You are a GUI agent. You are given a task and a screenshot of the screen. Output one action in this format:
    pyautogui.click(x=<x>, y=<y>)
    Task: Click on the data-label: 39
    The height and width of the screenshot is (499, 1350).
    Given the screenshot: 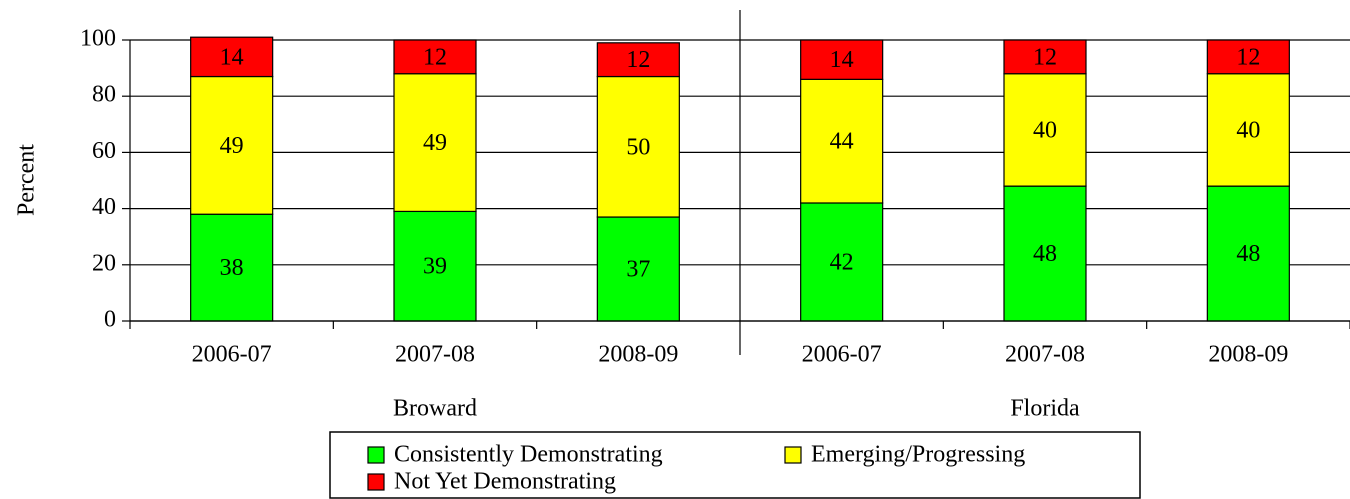 What is the action you would take?
    pyautogui.click(x=435, y=267)
    